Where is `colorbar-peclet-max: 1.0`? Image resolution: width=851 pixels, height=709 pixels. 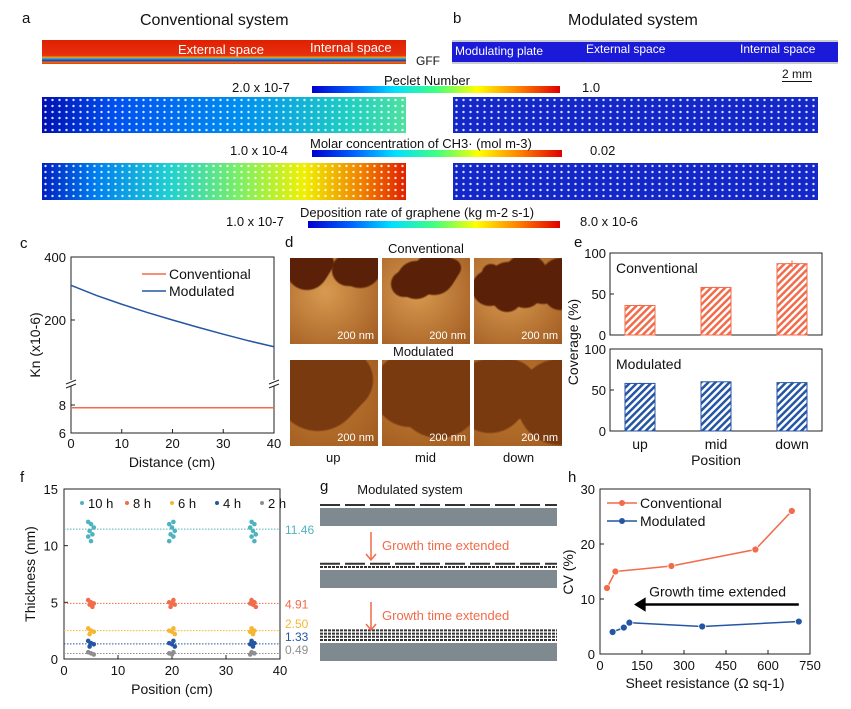
colorbar-peclet-max: 1.0 is located at coordinates (591, 87).